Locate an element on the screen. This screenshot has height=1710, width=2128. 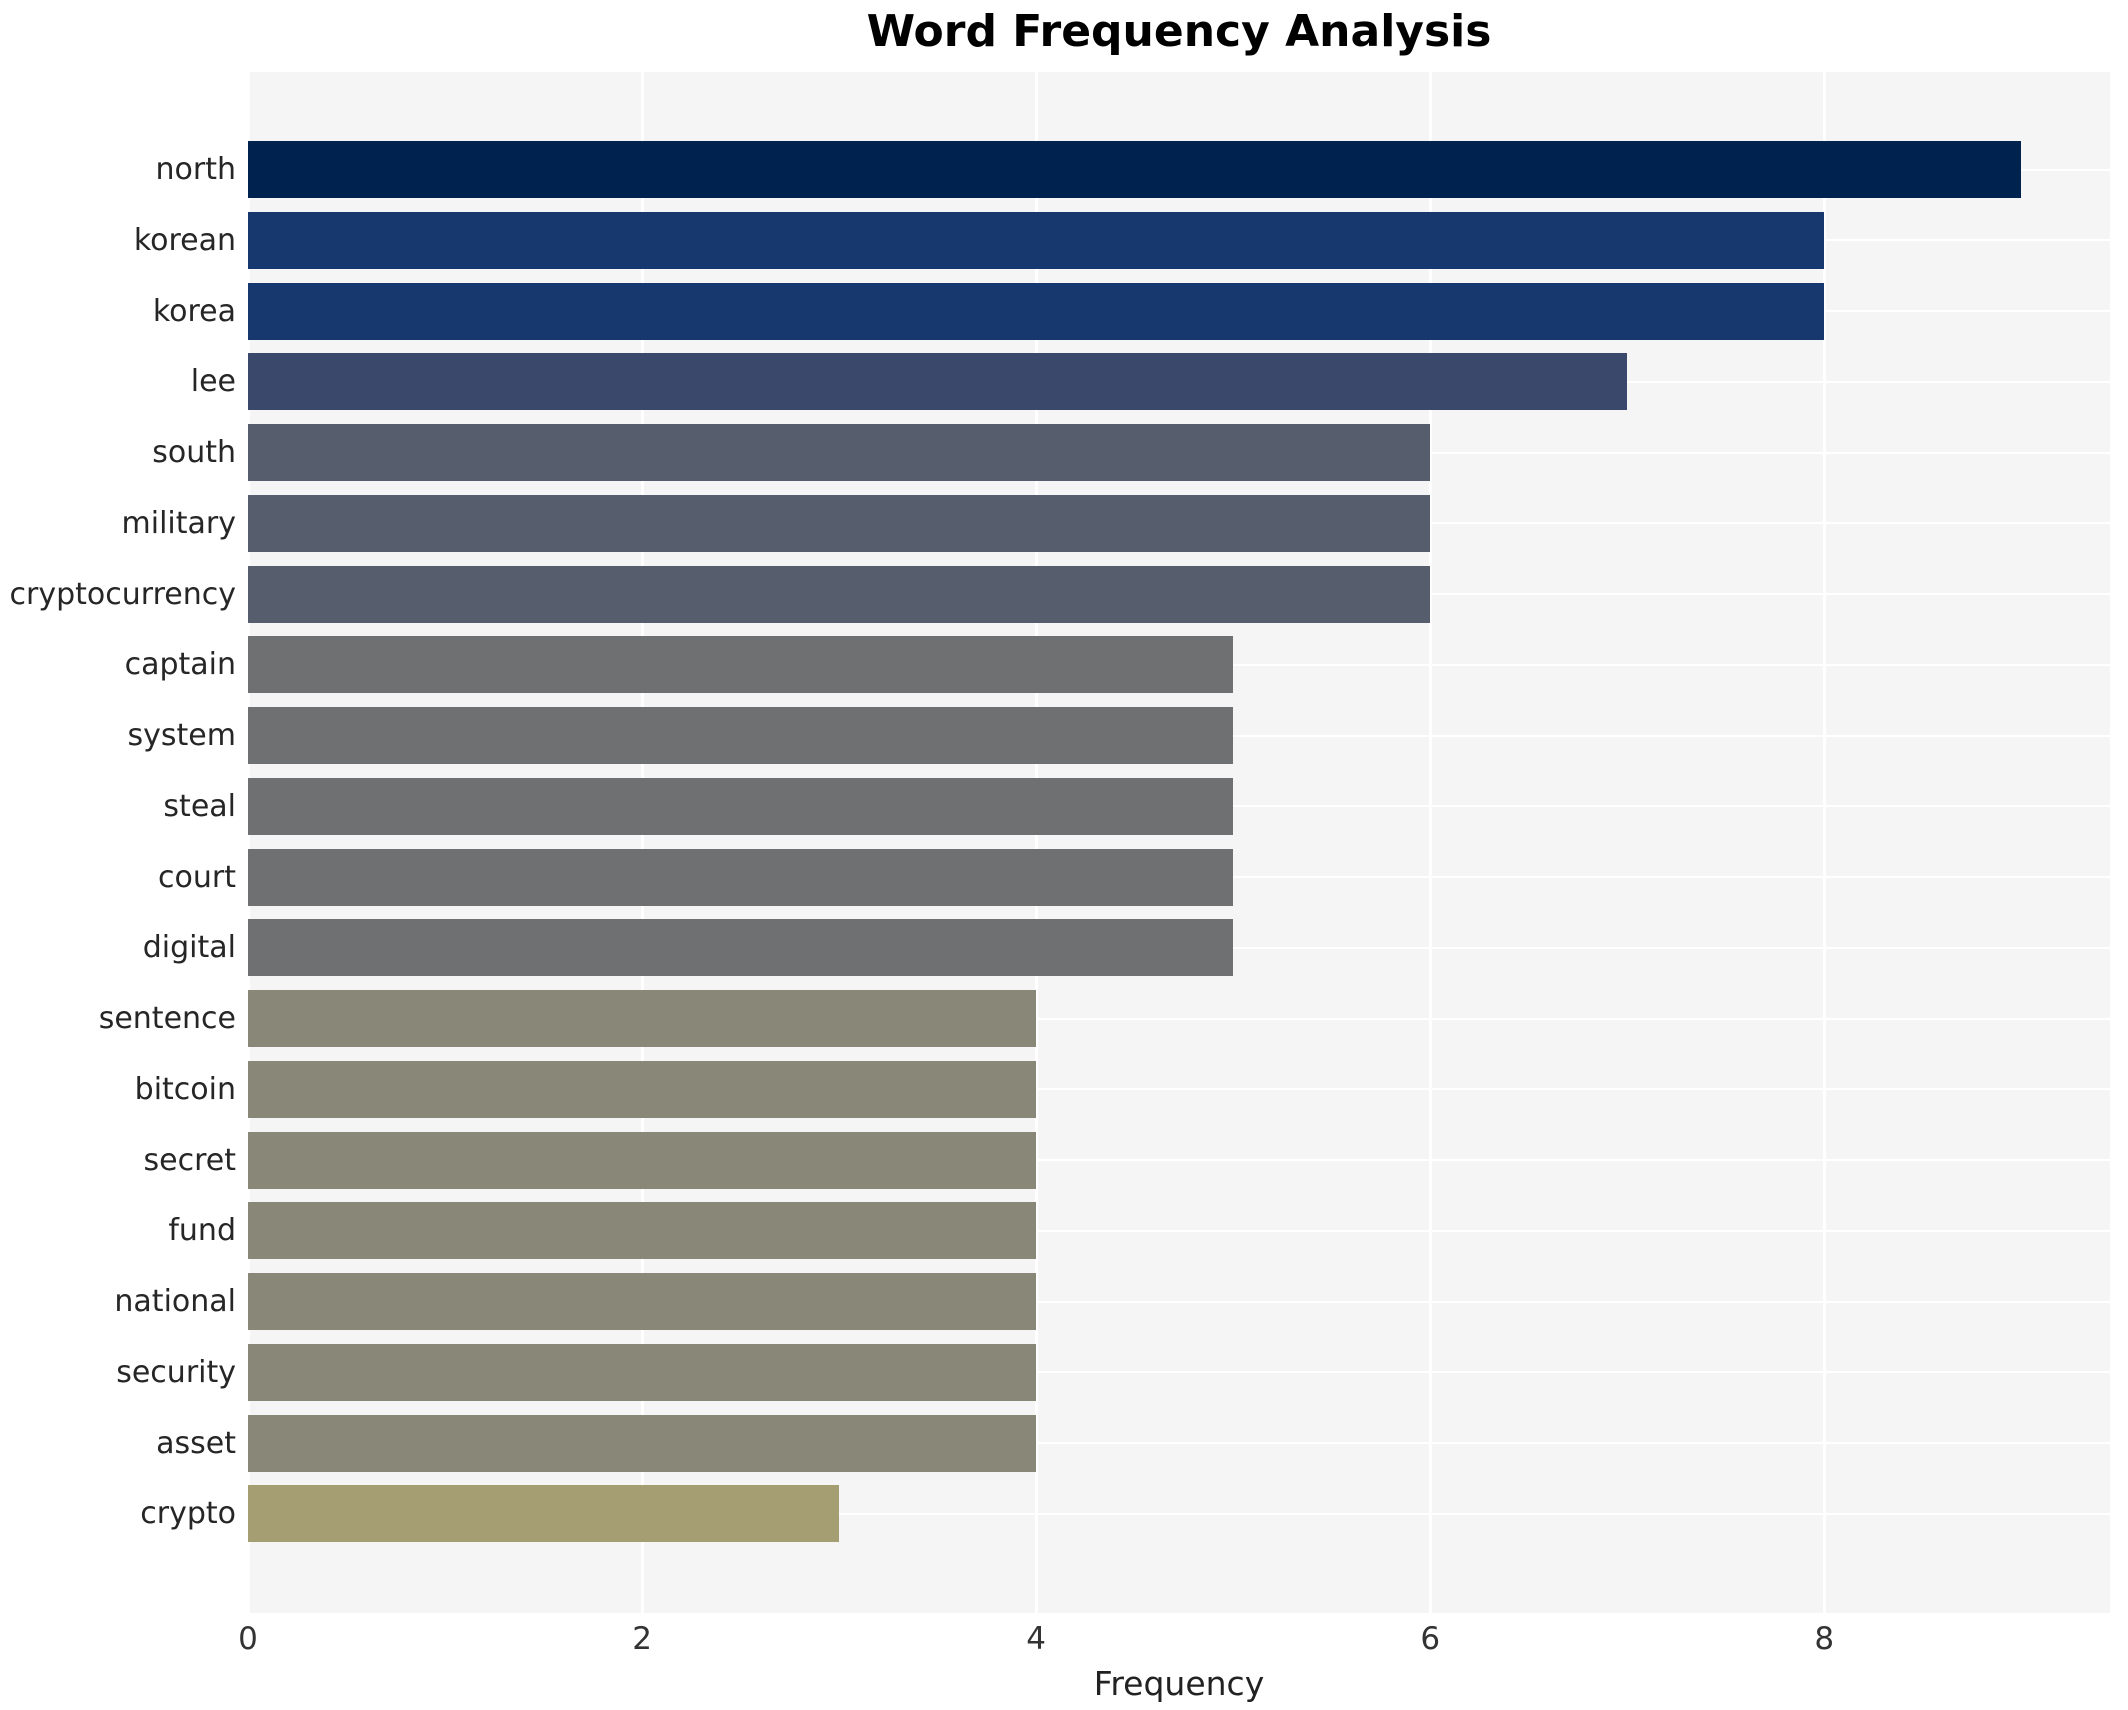
y-tick-label-steal: steal is located at coordinates (199, 806).